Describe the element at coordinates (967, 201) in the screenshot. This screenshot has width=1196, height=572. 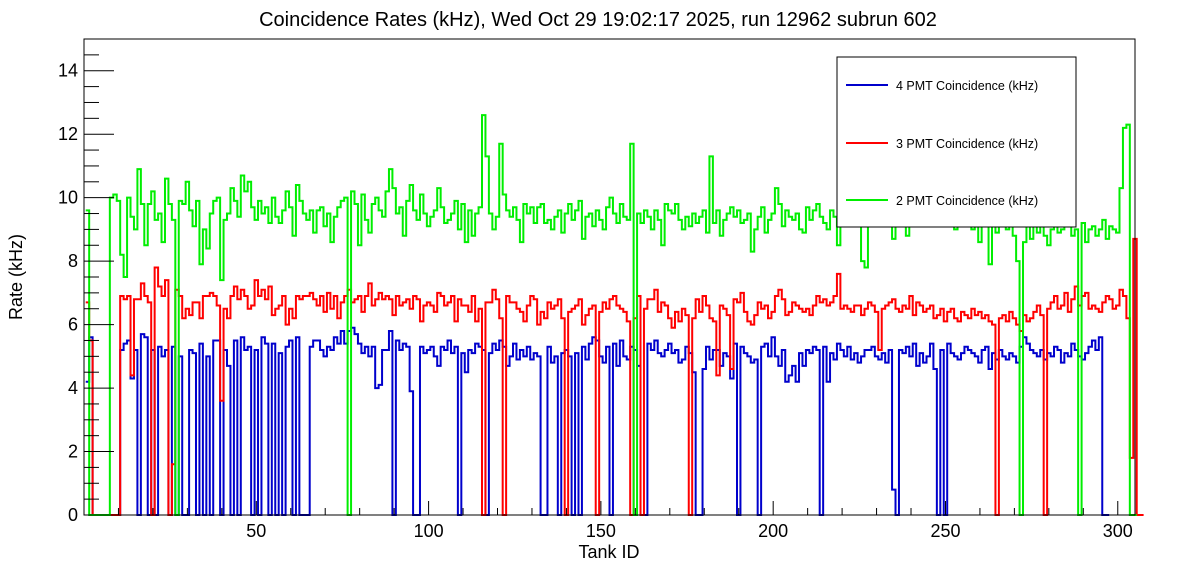
I see `legend-label-3: 2 PMT Coincidence (kHz)` at that location.